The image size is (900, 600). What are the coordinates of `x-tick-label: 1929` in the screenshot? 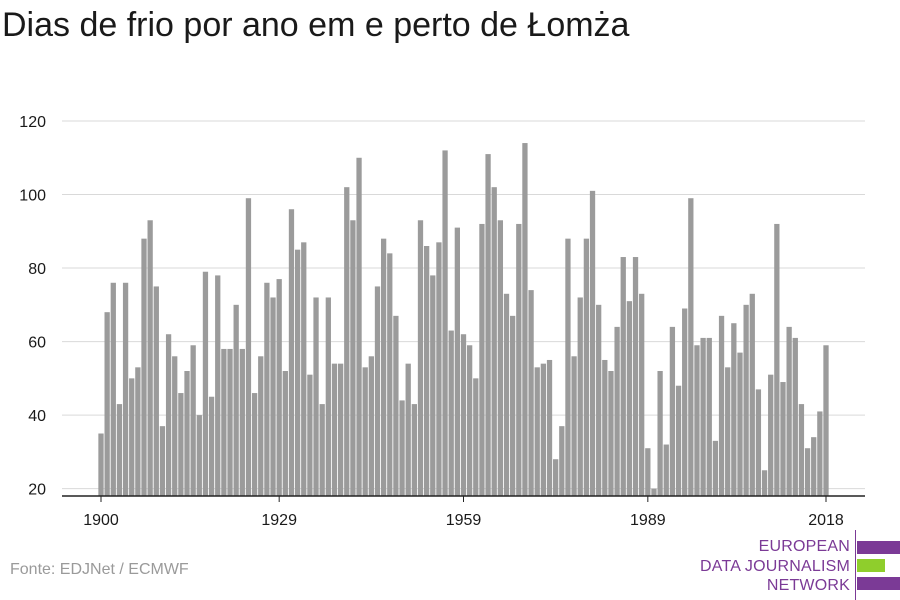 It's located at (279, 520).